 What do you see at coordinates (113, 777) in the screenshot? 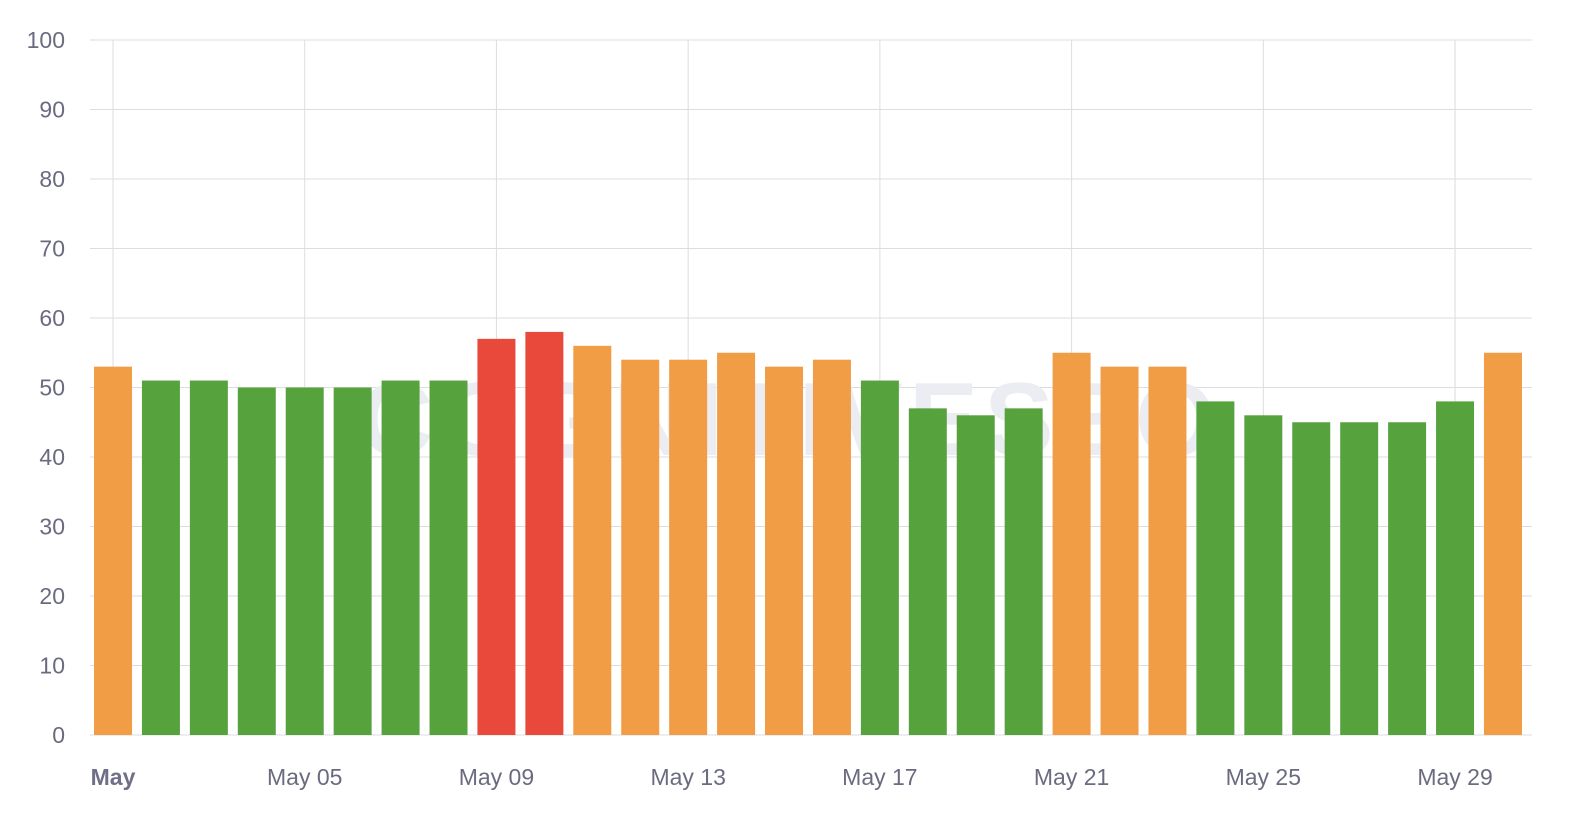
I see `x-tick-label: May` at bounding box center [113, 777].